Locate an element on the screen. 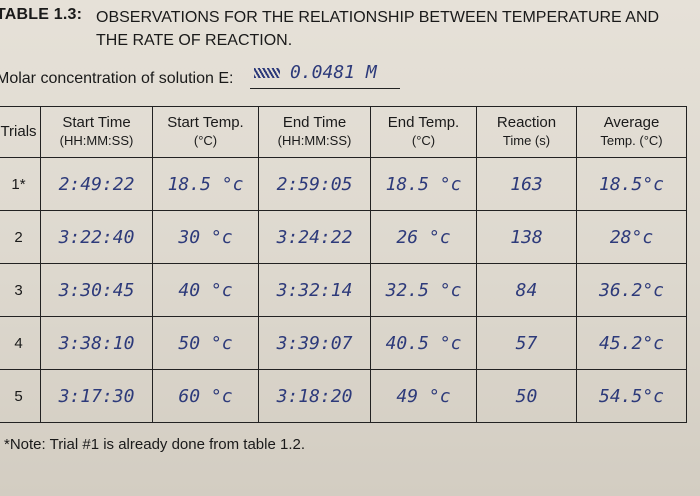  end-temp-cell: 26 °c is located at coordinates (423, 237).